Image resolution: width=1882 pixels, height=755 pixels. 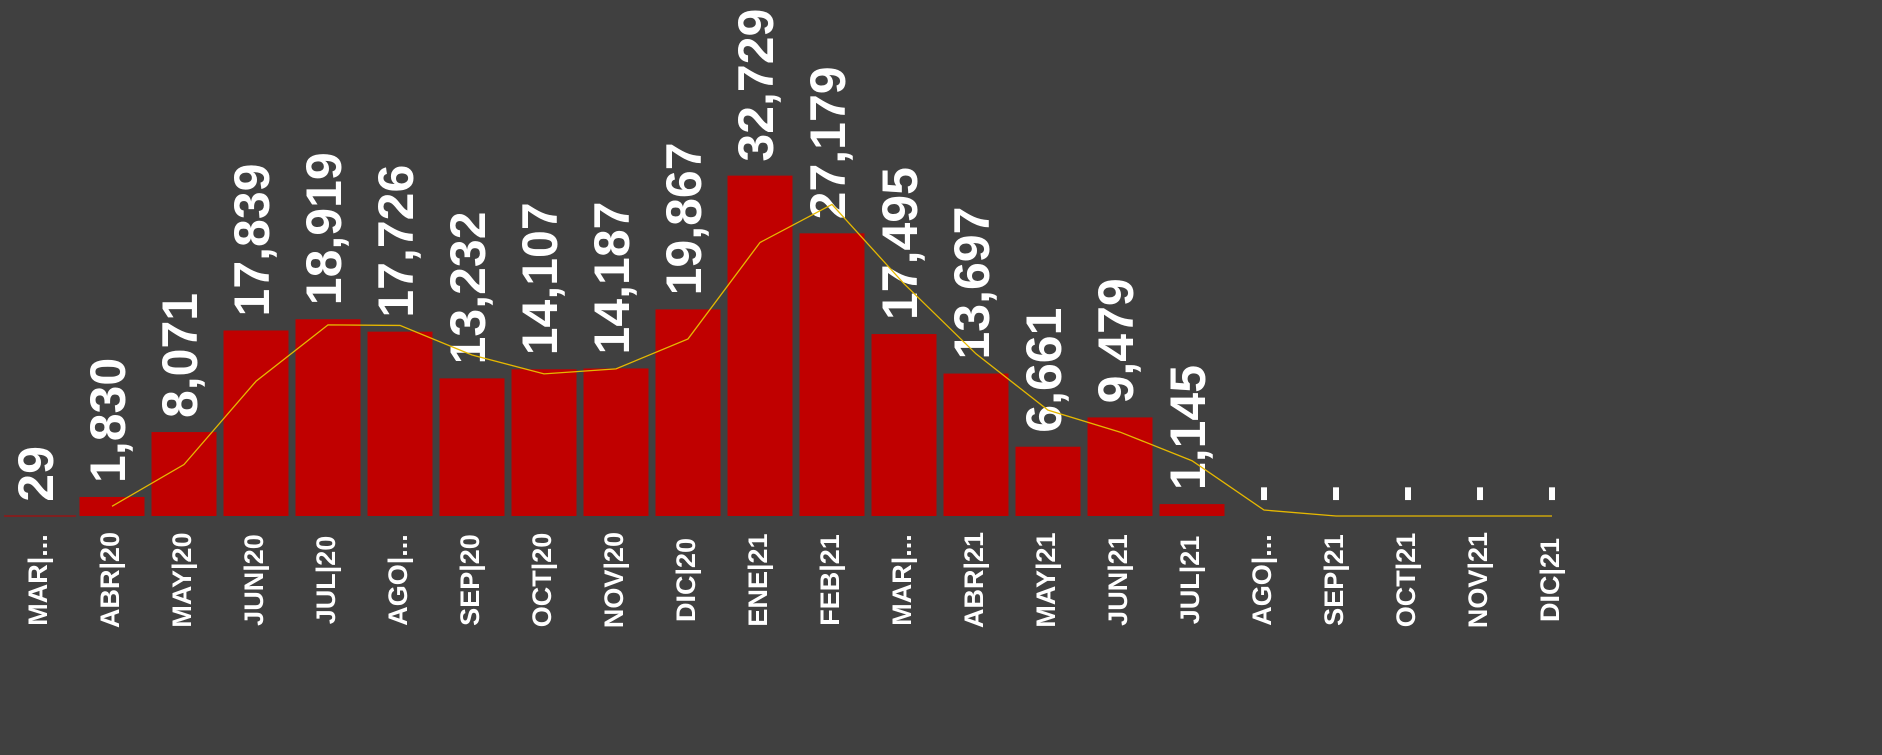 I want to click on value-label: 18,919, so click(x=324, y=228).